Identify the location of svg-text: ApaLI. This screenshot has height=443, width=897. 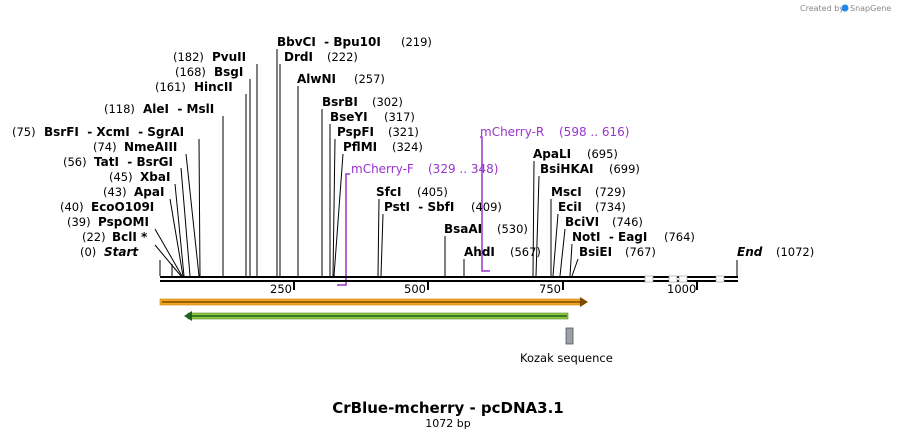
(552, 154).